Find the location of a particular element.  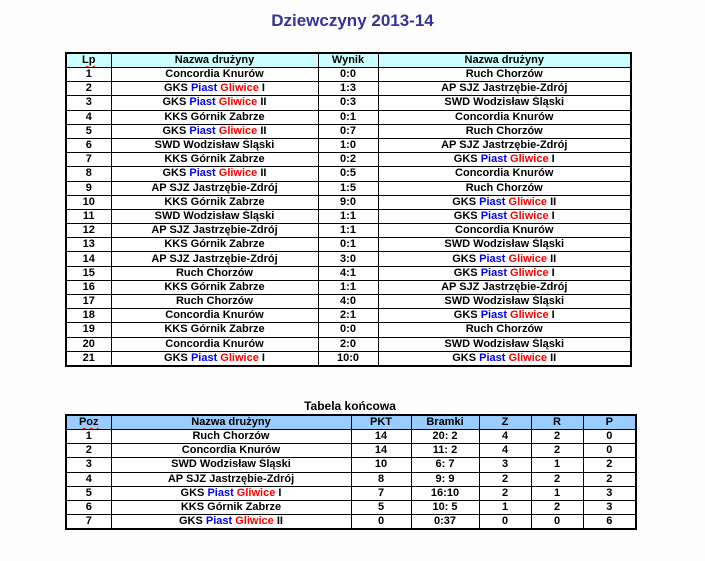

final-table-header: Poz Nazwa drużyny PKT Bramki Z R P is located at coordinates (351, 422).